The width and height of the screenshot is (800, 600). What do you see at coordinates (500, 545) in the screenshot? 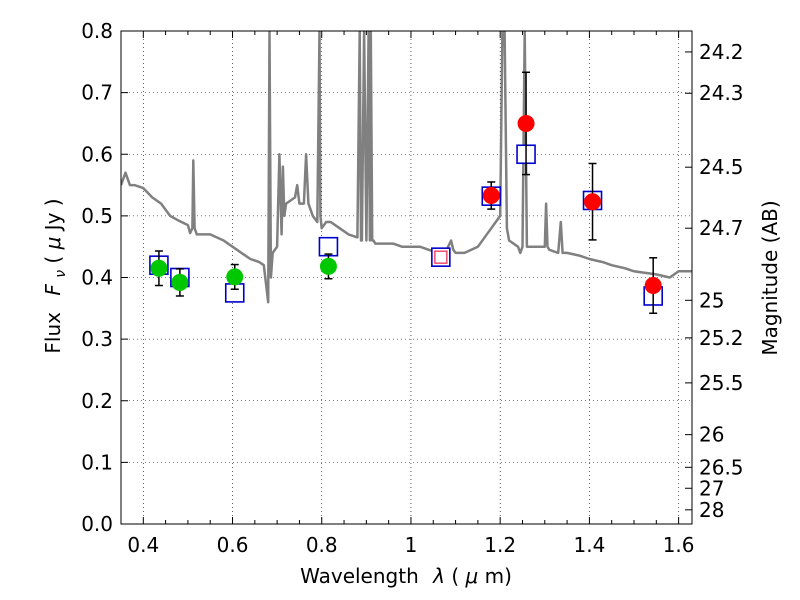
I see `x-tick-label: 1.2` at bounding box center [500, 545].